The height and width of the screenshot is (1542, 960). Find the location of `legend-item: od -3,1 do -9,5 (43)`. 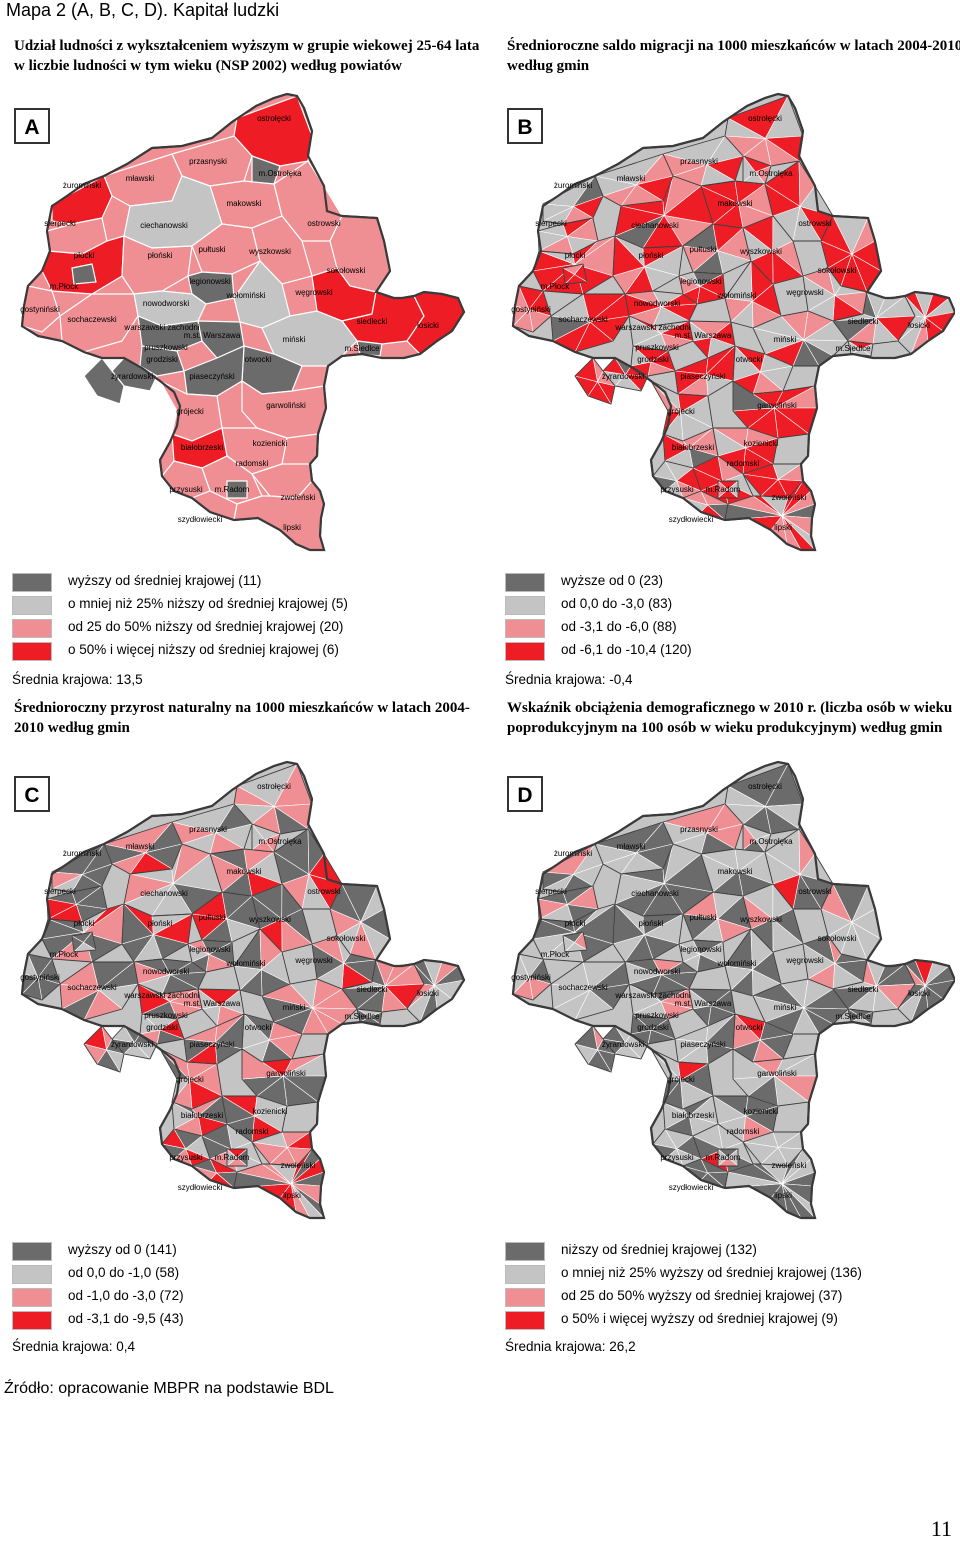

legend-item: od -3,1 do -9,5 (43) is located at coordinates (247, 1320).